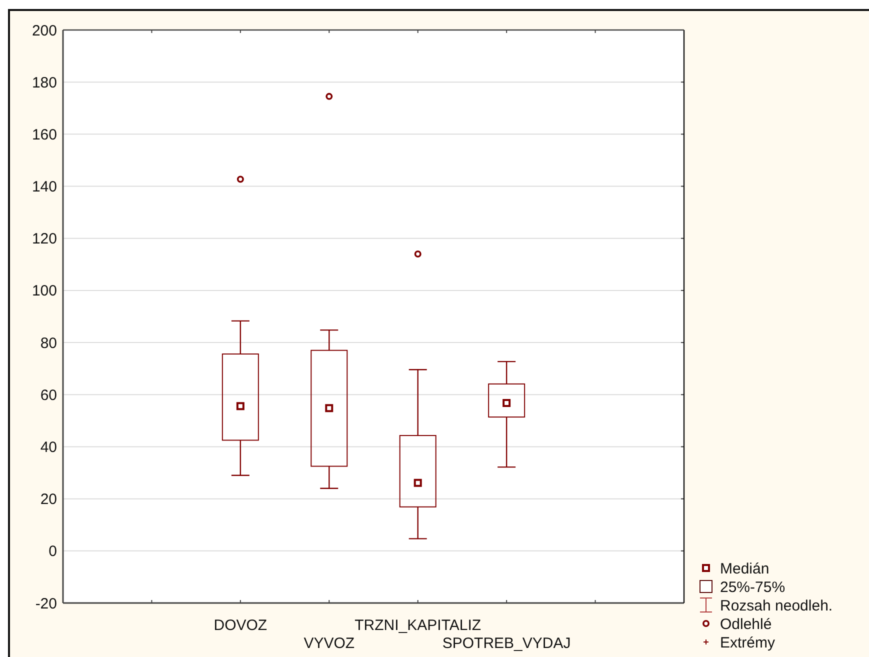 The image size is (869, 657). Describe the element at coordinates (44, 291) in the screenshot. I see `y-tick-label: 100` at that location.